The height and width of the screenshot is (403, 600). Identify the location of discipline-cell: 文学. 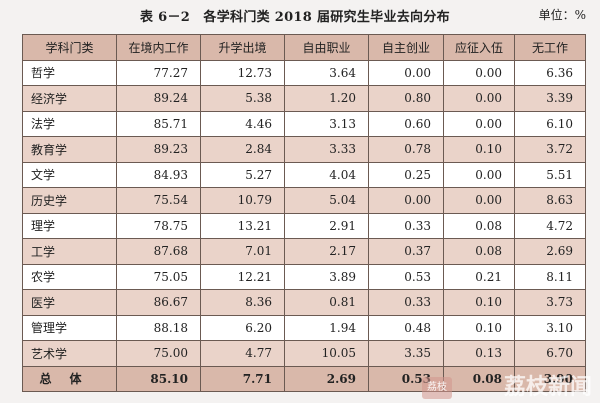
(69, 174).